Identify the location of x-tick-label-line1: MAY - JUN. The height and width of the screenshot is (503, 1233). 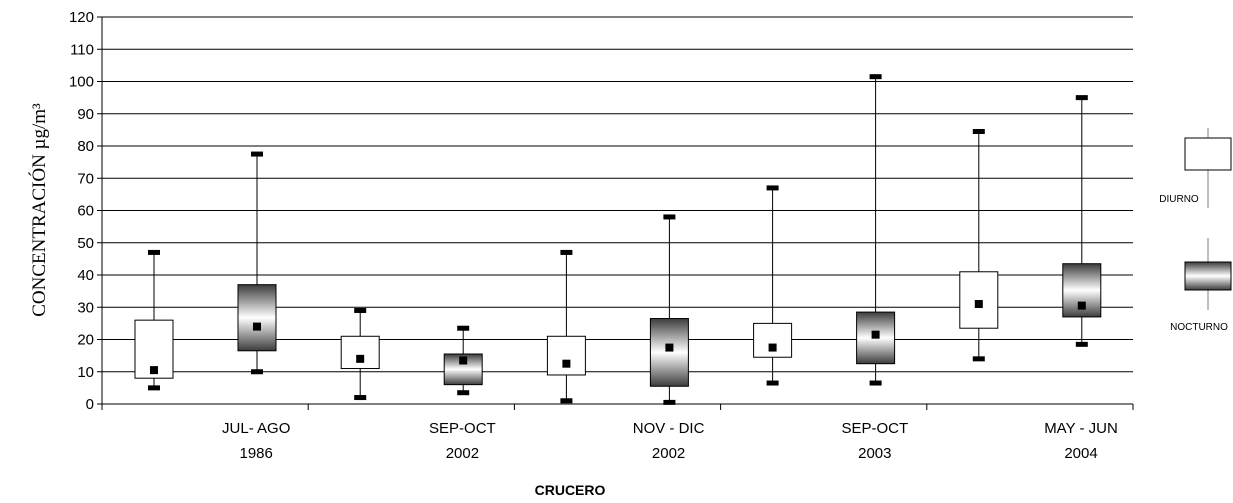
(1081, 428).